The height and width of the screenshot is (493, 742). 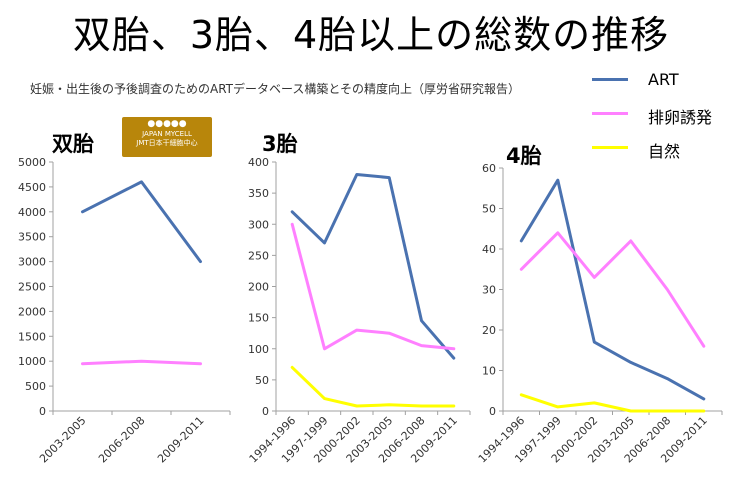 I want to click on page-title: 双胎、3胎、4胎以上の総数の推移, so click(x=371, y=35).